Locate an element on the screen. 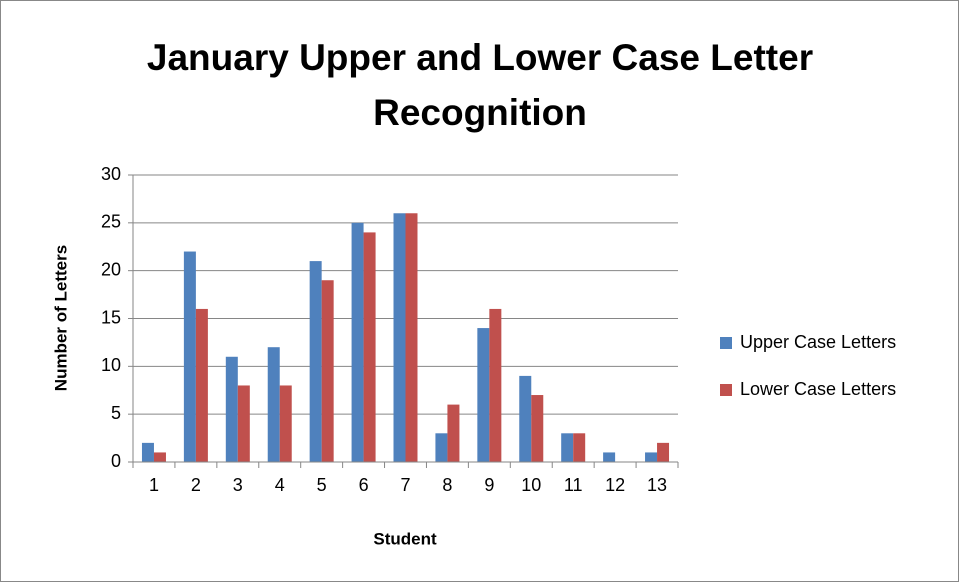 This screenshot has width=959, height=582. y-tick-label: 0 is located at coordinates (116, 461).